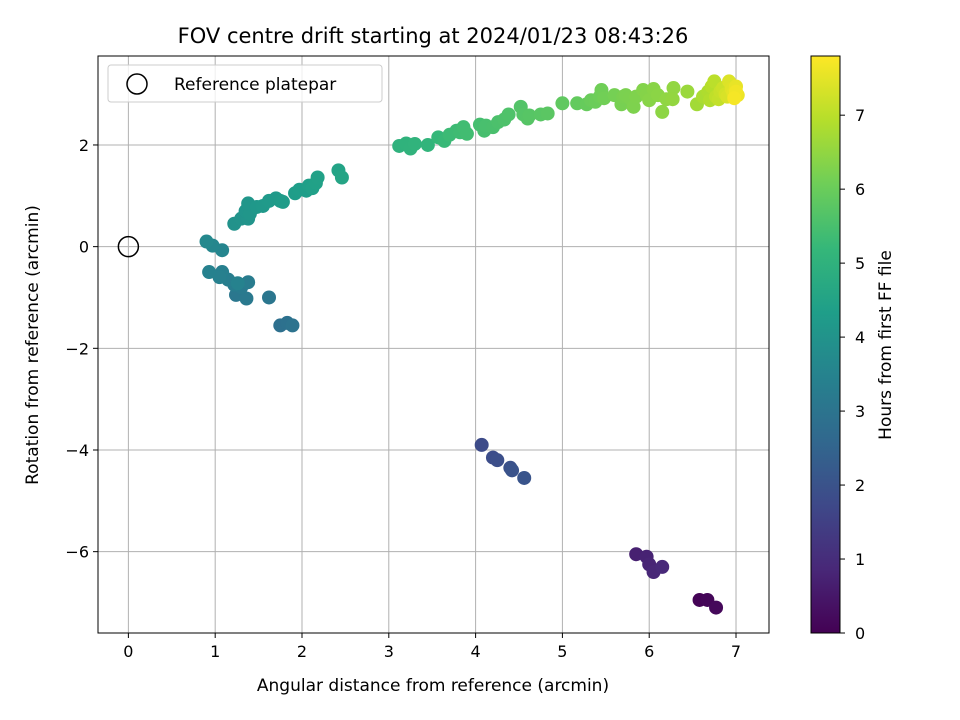 The image size is (960, 720). What do you see at coordinates (389, 651) in the screenshot?
I see `x-tick-label: 3` at bounding box center [389, 651].